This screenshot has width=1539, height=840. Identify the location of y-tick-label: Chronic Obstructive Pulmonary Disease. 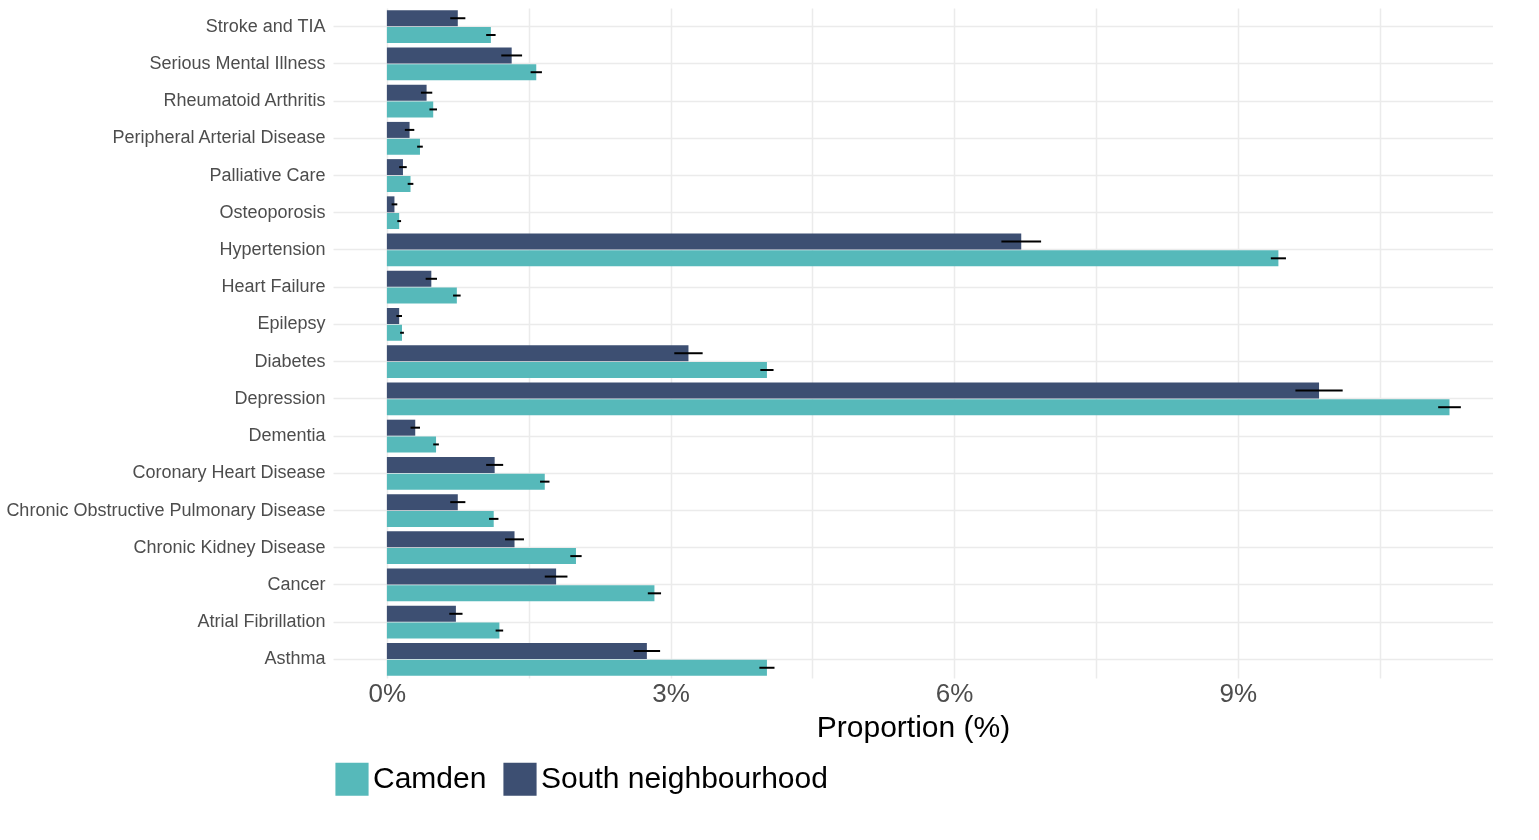
(166, 509).